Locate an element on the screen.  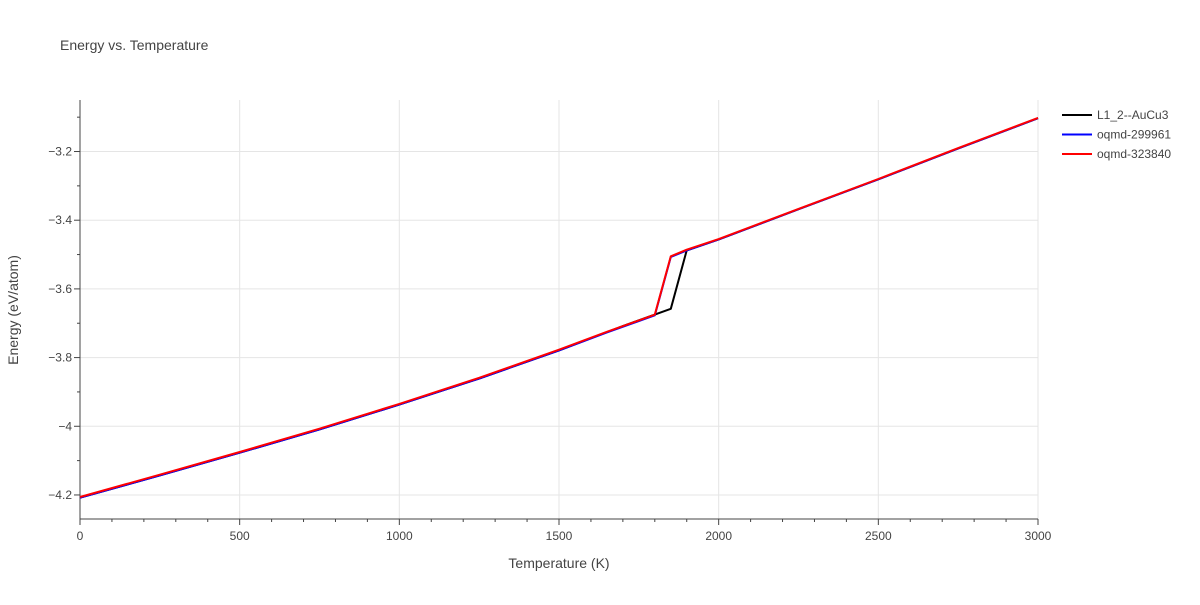
y-tick-label: −4.2 is located at coordinates (60, 495).